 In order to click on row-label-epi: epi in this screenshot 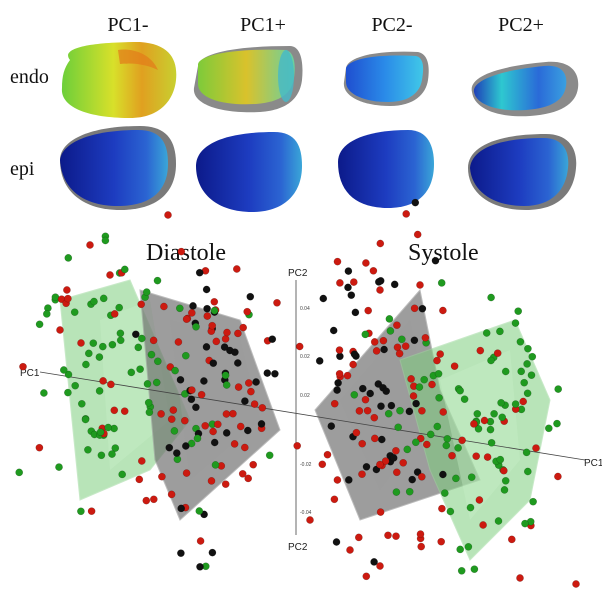, I will do `click(22, 169)`.